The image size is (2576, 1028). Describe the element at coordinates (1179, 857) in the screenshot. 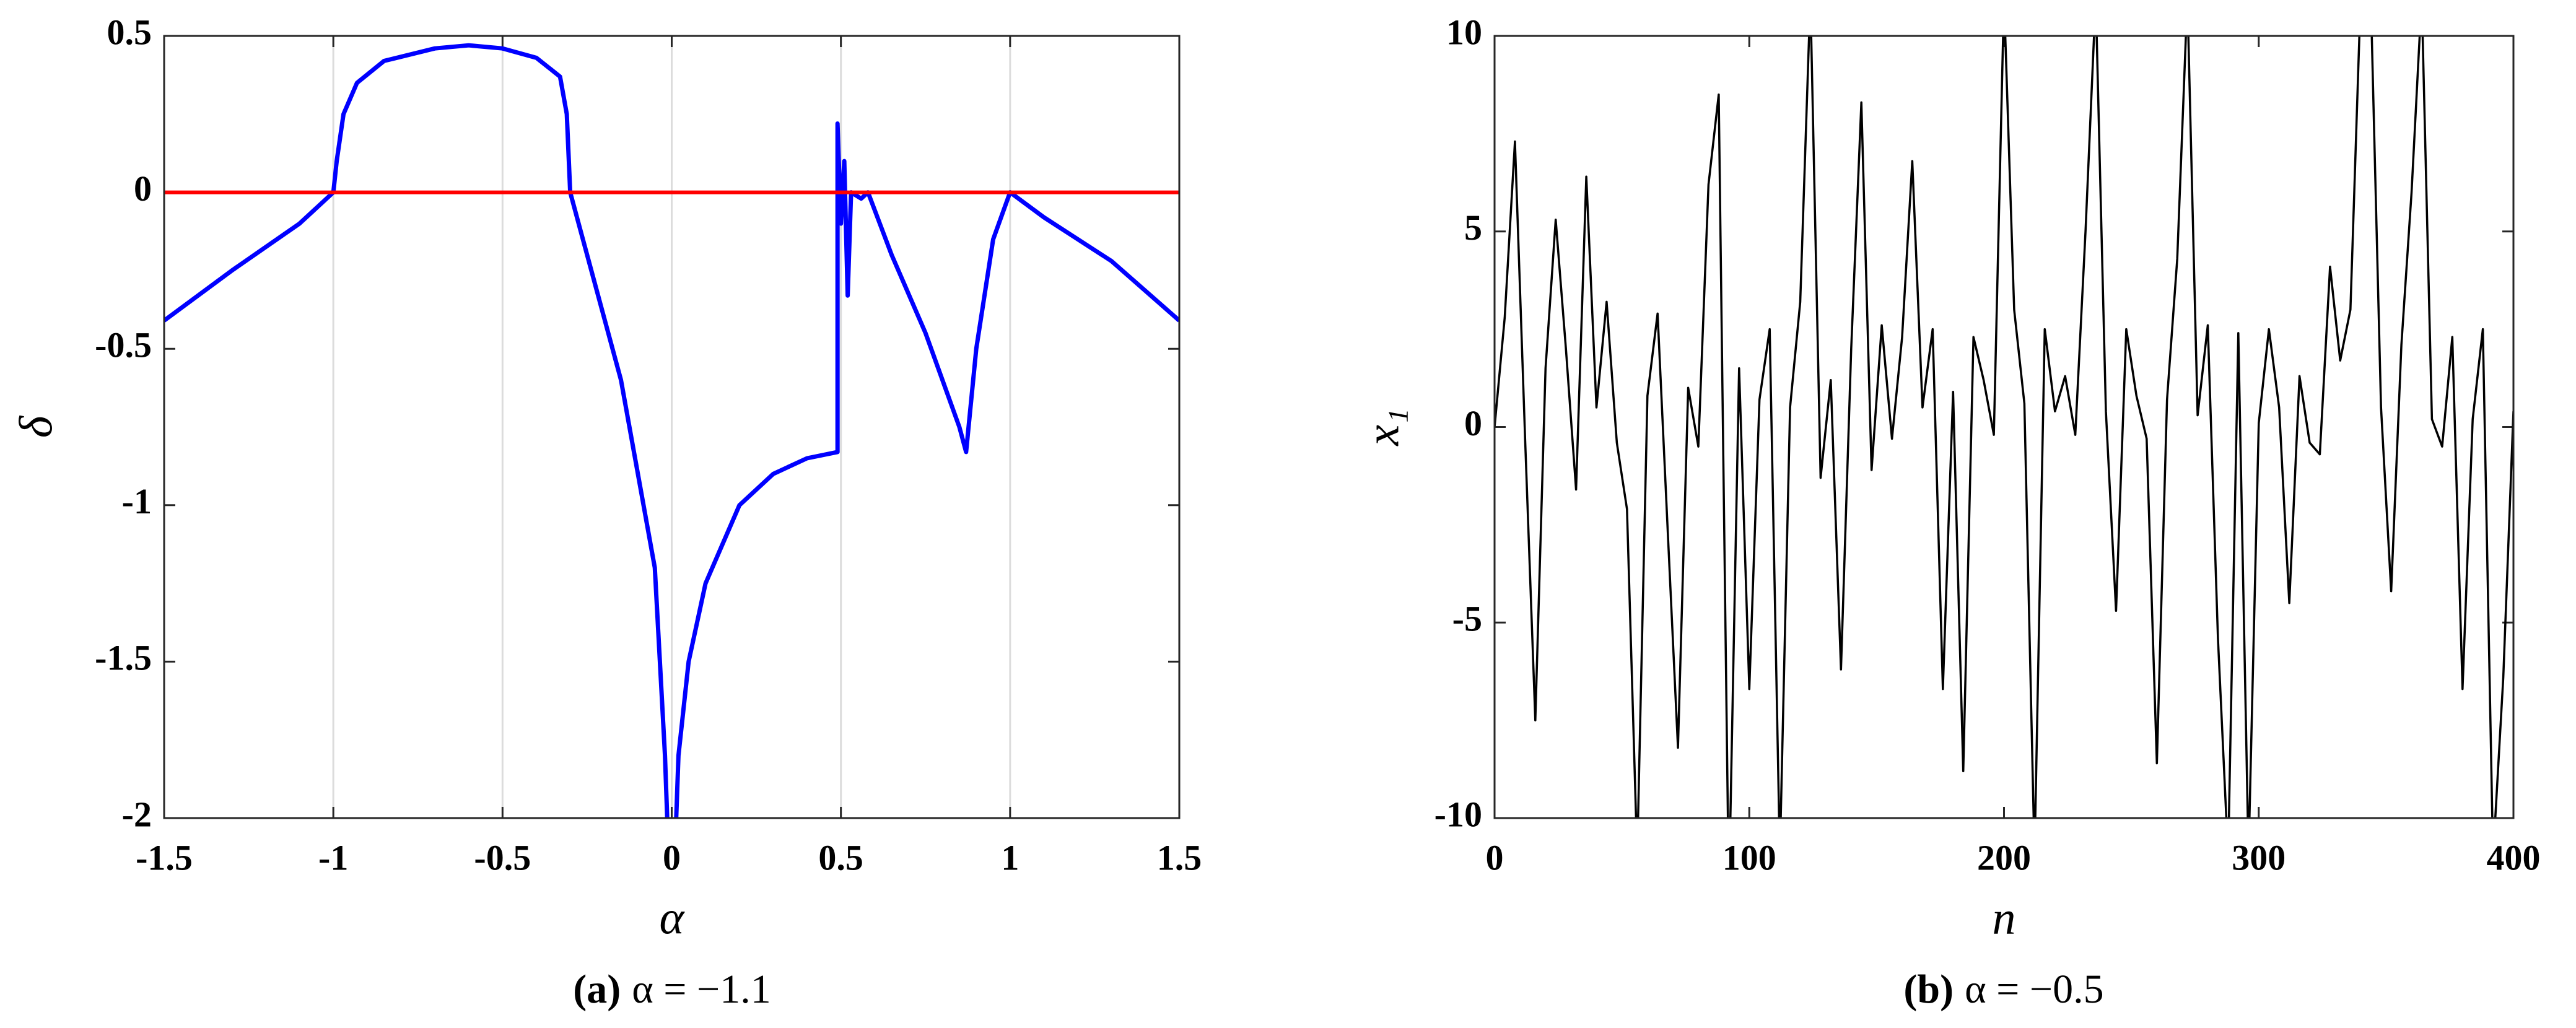

I see `x-tick-label: 1.5` at that location.